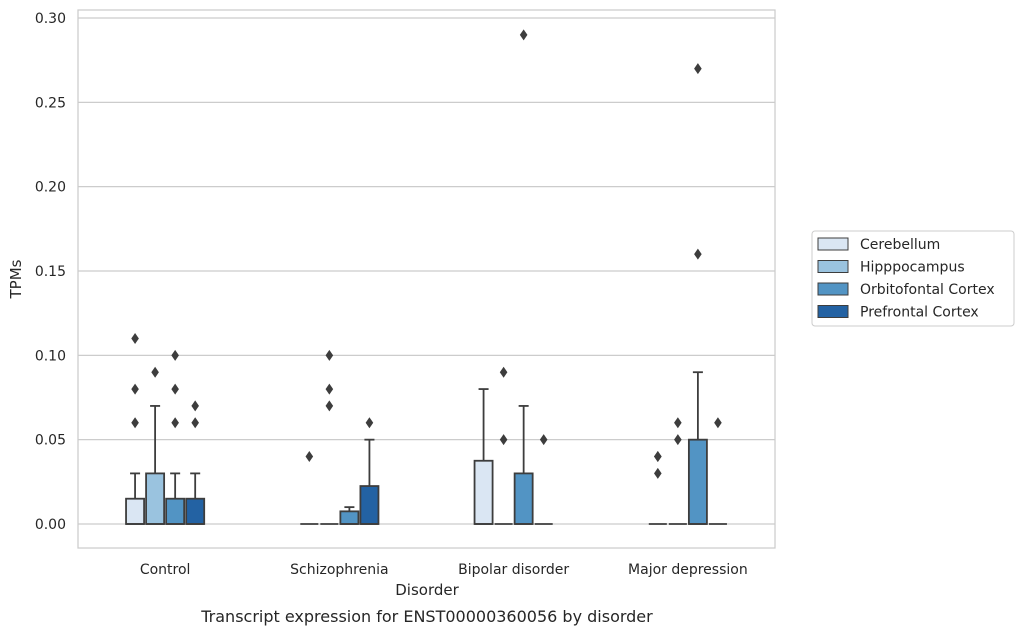 The image size is (1023, 634). I want to click on x-tick-label: Control, so click(165, 570).